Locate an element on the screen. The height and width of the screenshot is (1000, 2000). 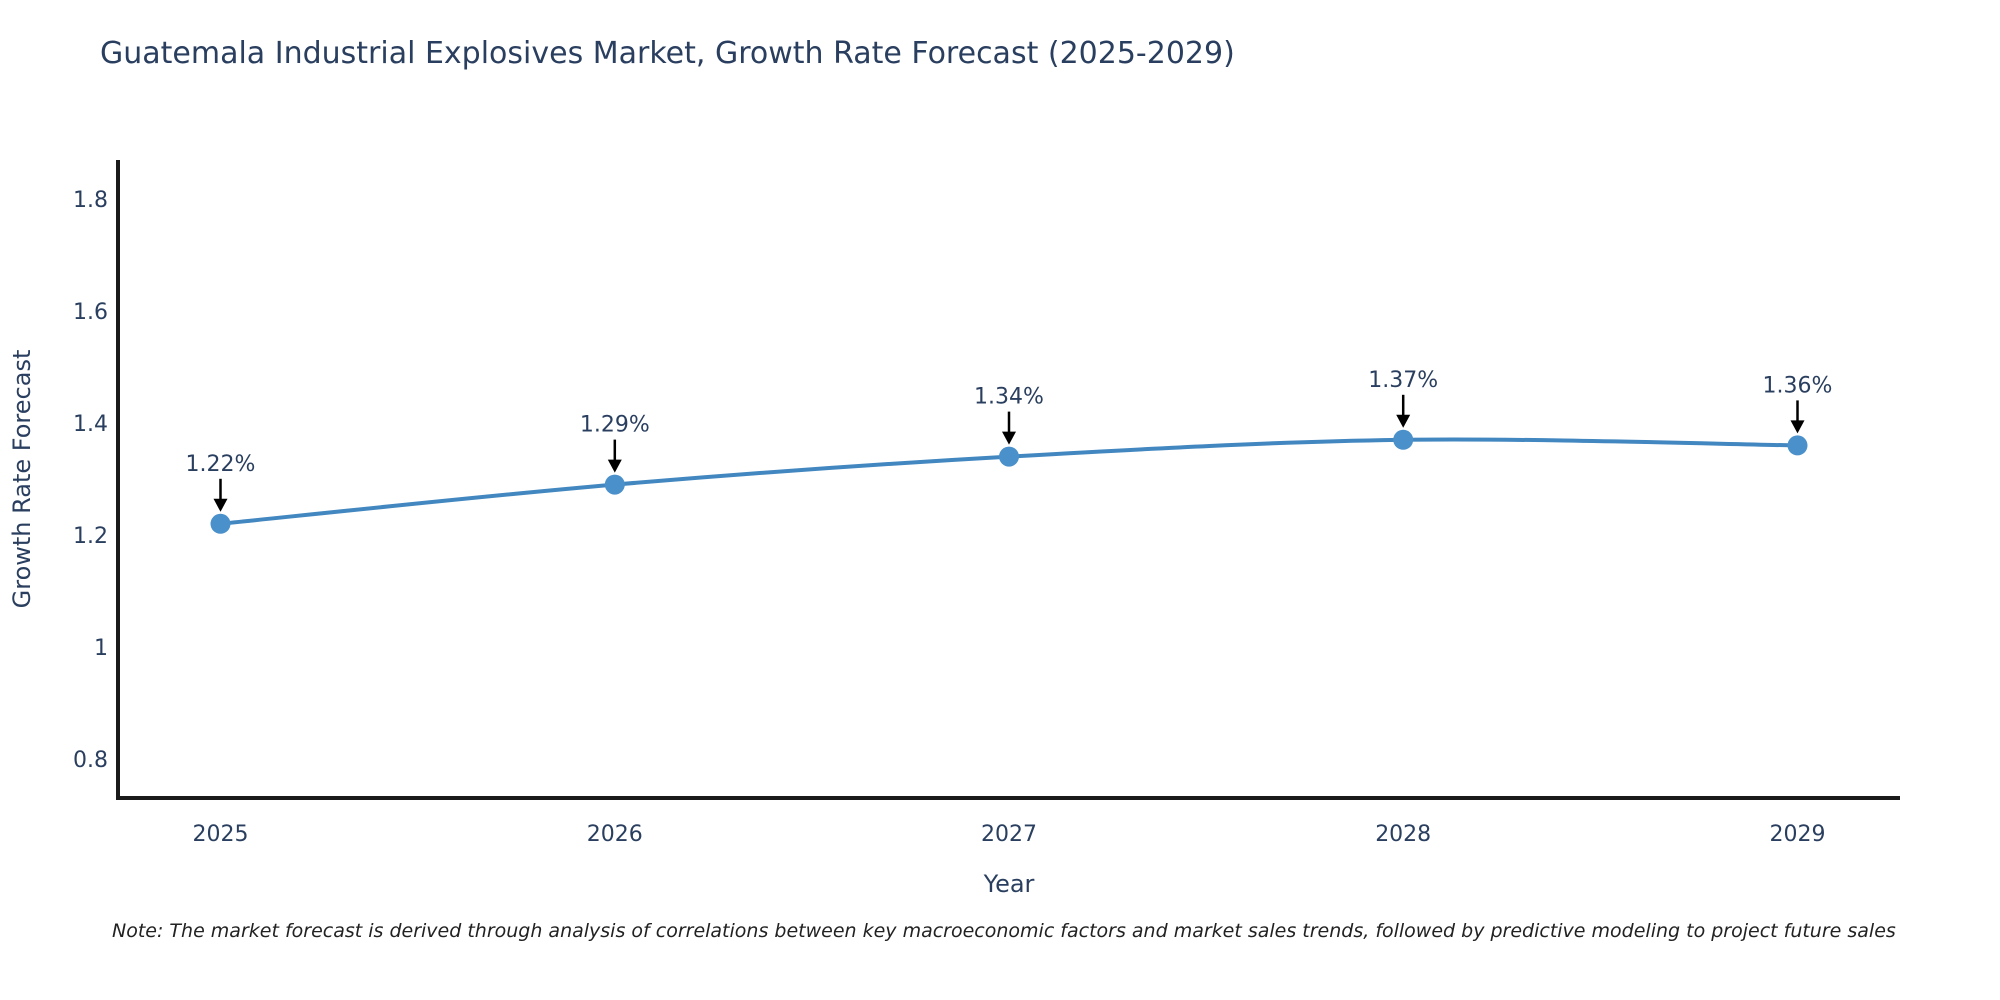
point-annotation: 1.34% is located at coordinates (1009, 397).